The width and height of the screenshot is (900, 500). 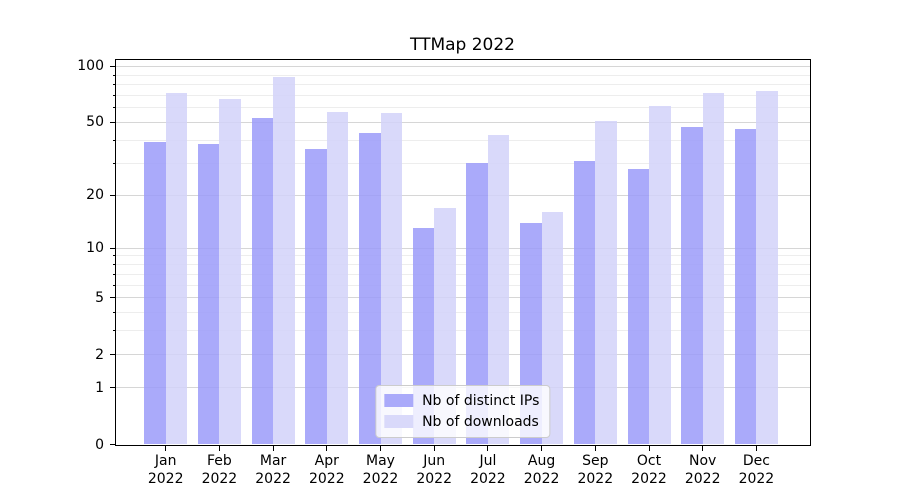 What do you see at coordinates (262, 281) in the screenshot?
I see `bar-distinct-ips-mar` at bounding box center [262, 281].